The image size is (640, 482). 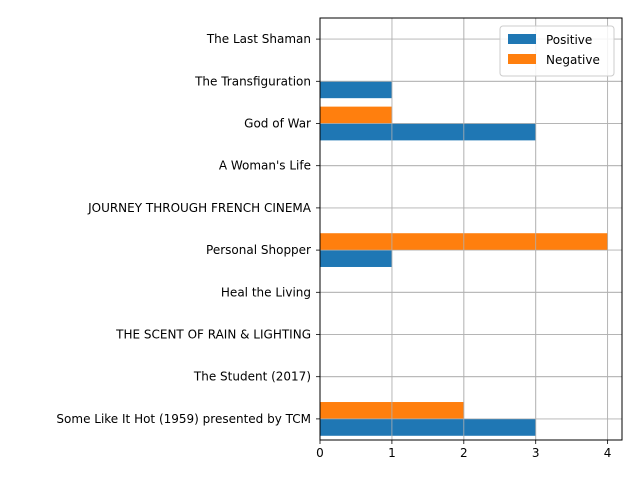 What do you see at coordinates (392, 453) in the screenshot?
I see `x-tick-label: 1` at bounding box center [392, 453].